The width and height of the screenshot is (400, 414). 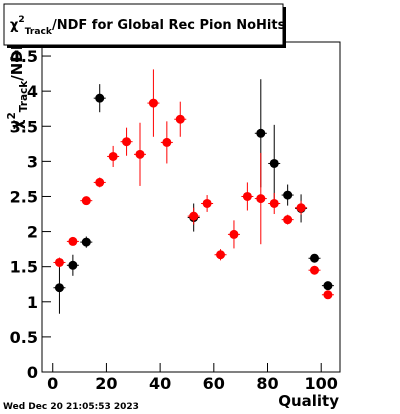 What do you see at coordinates (321, 383) in the screenshot?
I see `x-tick-label: 100` at bounding box center [321, 383].